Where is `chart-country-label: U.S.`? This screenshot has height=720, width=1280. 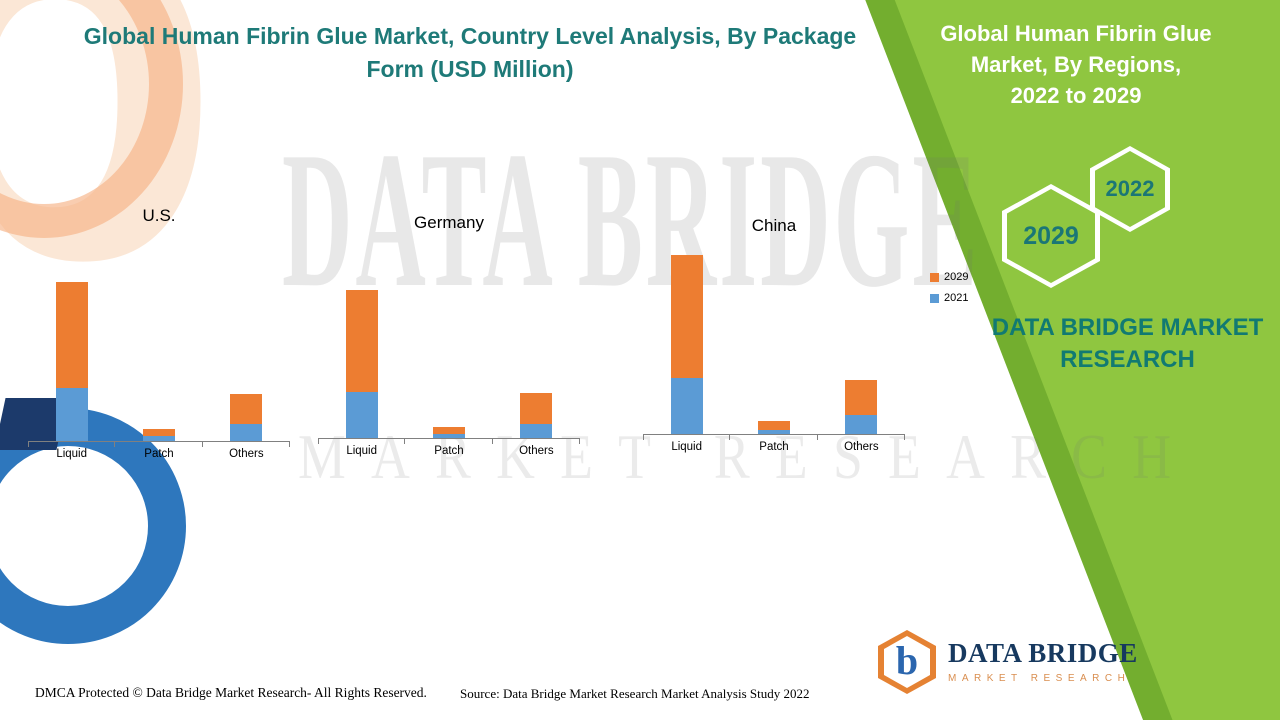
chart-country-label: U.S. is located at coordinates (159, 215).